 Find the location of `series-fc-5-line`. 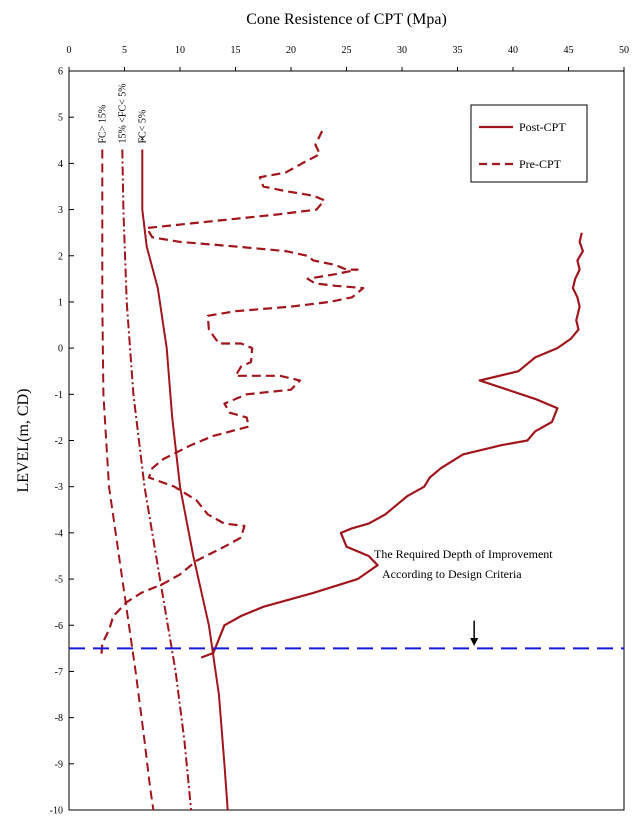

series-fc-5-line is located at coordinates (185, 480).